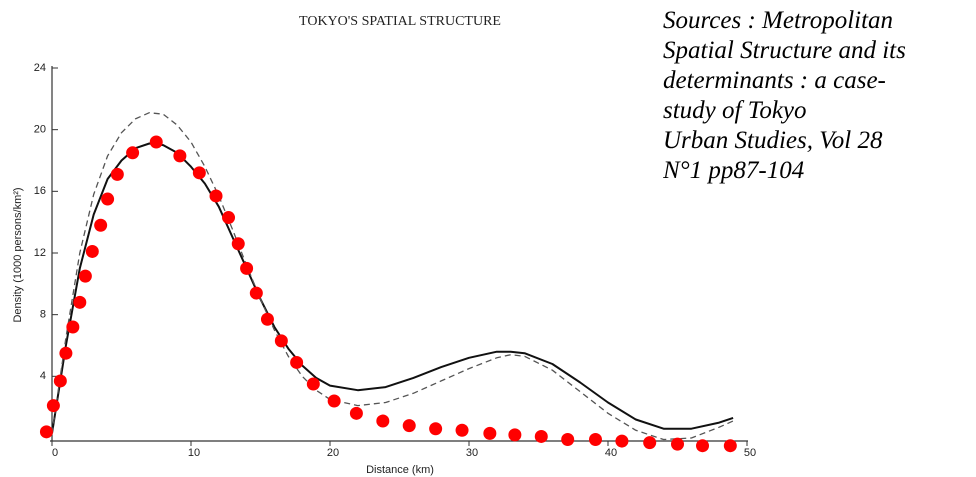 This screenshot has height=477, width=976. I want to click on note-line: Urban Studies, Vol 28, so click(773, 140).